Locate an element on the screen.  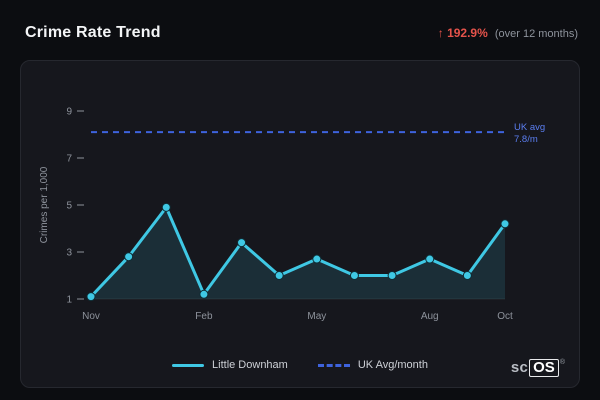
scos-logo: sc OS ® is located at coordinates (538, 368).